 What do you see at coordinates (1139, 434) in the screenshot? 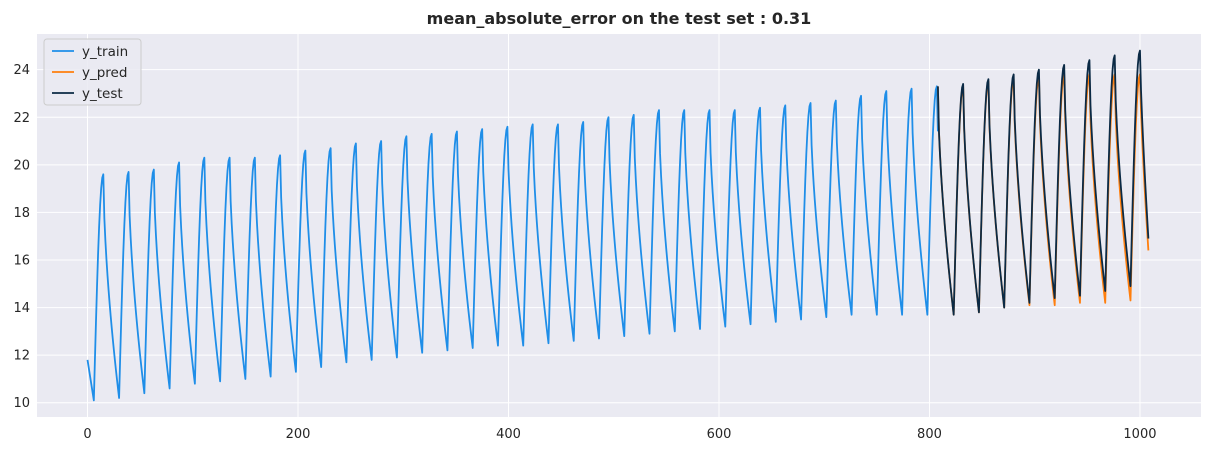
I see `x-tick-label: 1000` at bounding box center [1139, 434].